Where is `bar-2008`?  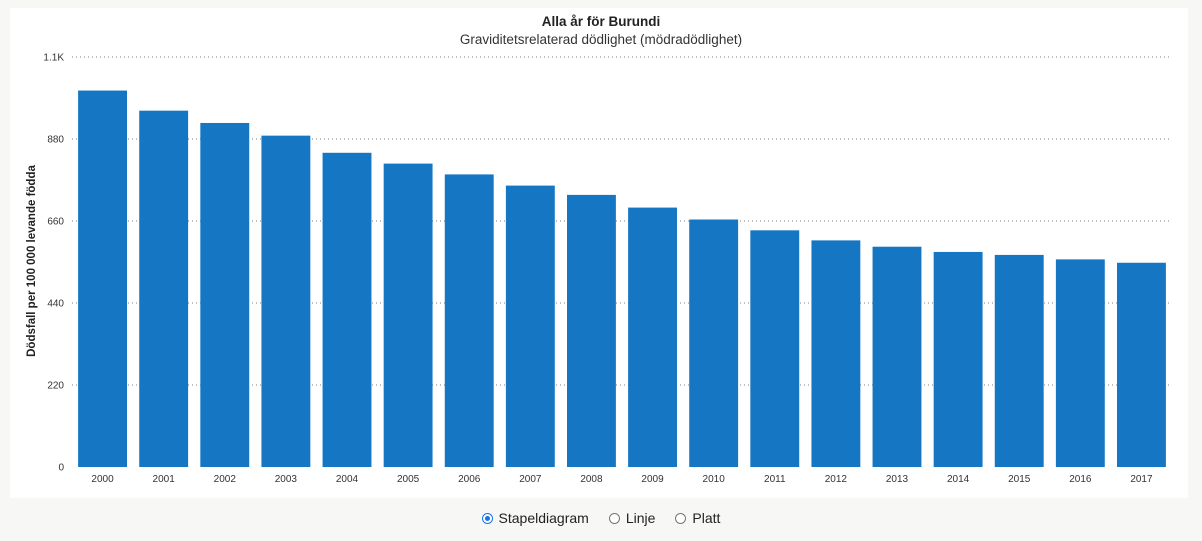 bar-2008 is located at coordinates (591, 330).